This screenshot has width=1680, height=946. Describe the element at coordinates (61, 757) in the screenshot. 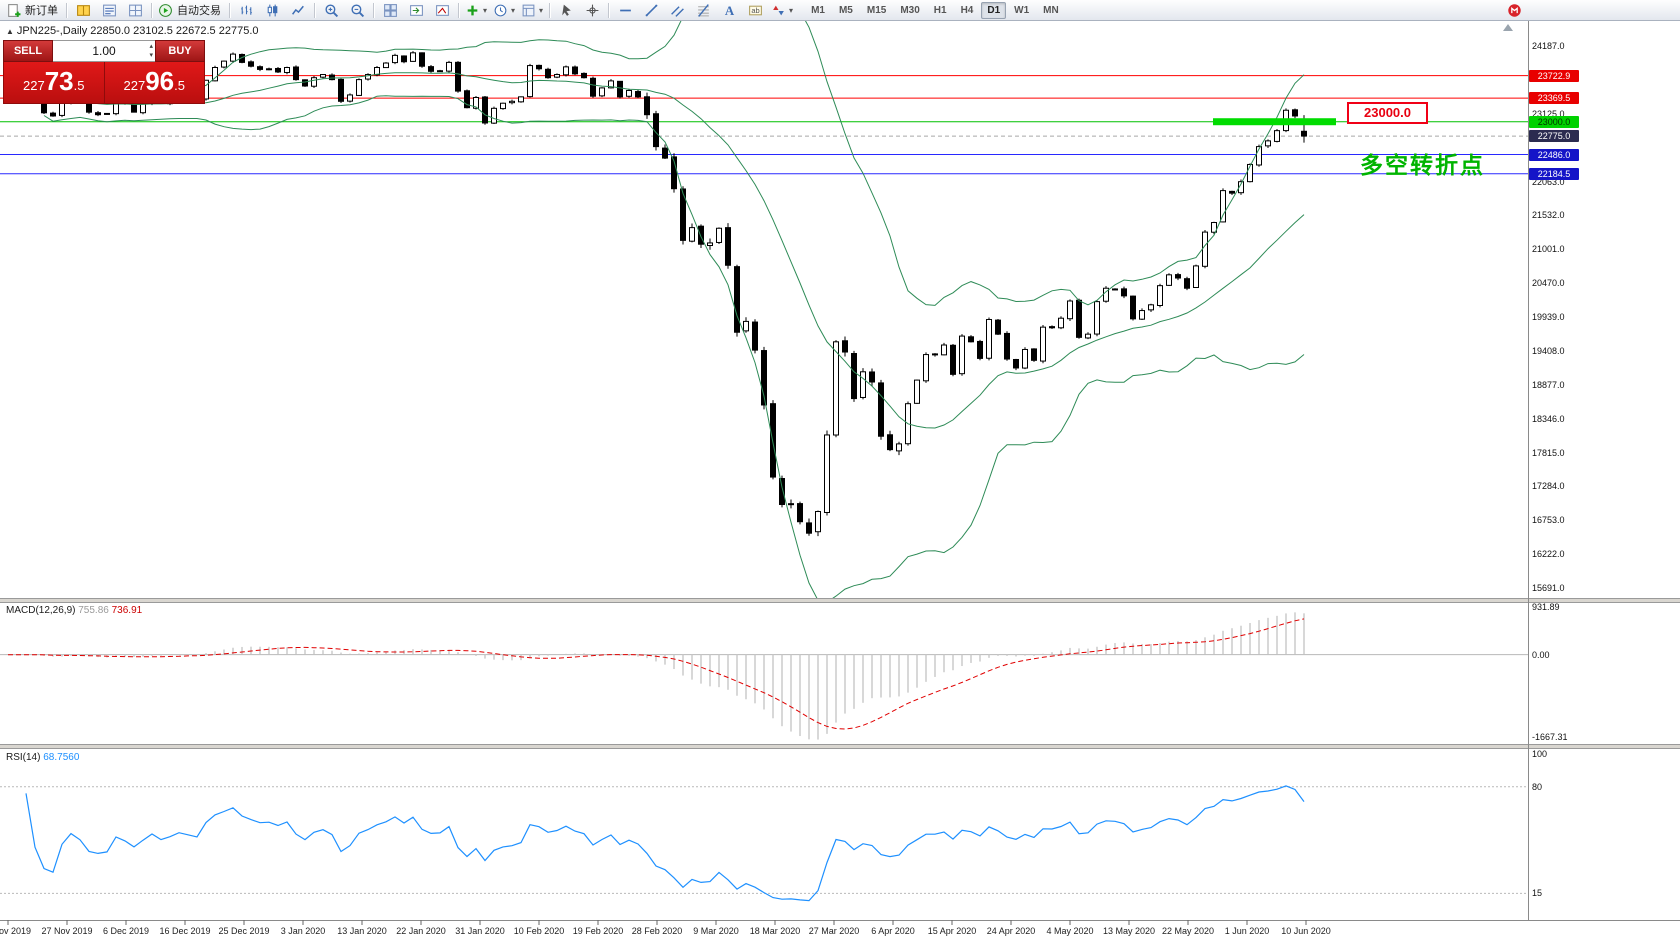

I see `rsi-value: 68.7560` at that location.